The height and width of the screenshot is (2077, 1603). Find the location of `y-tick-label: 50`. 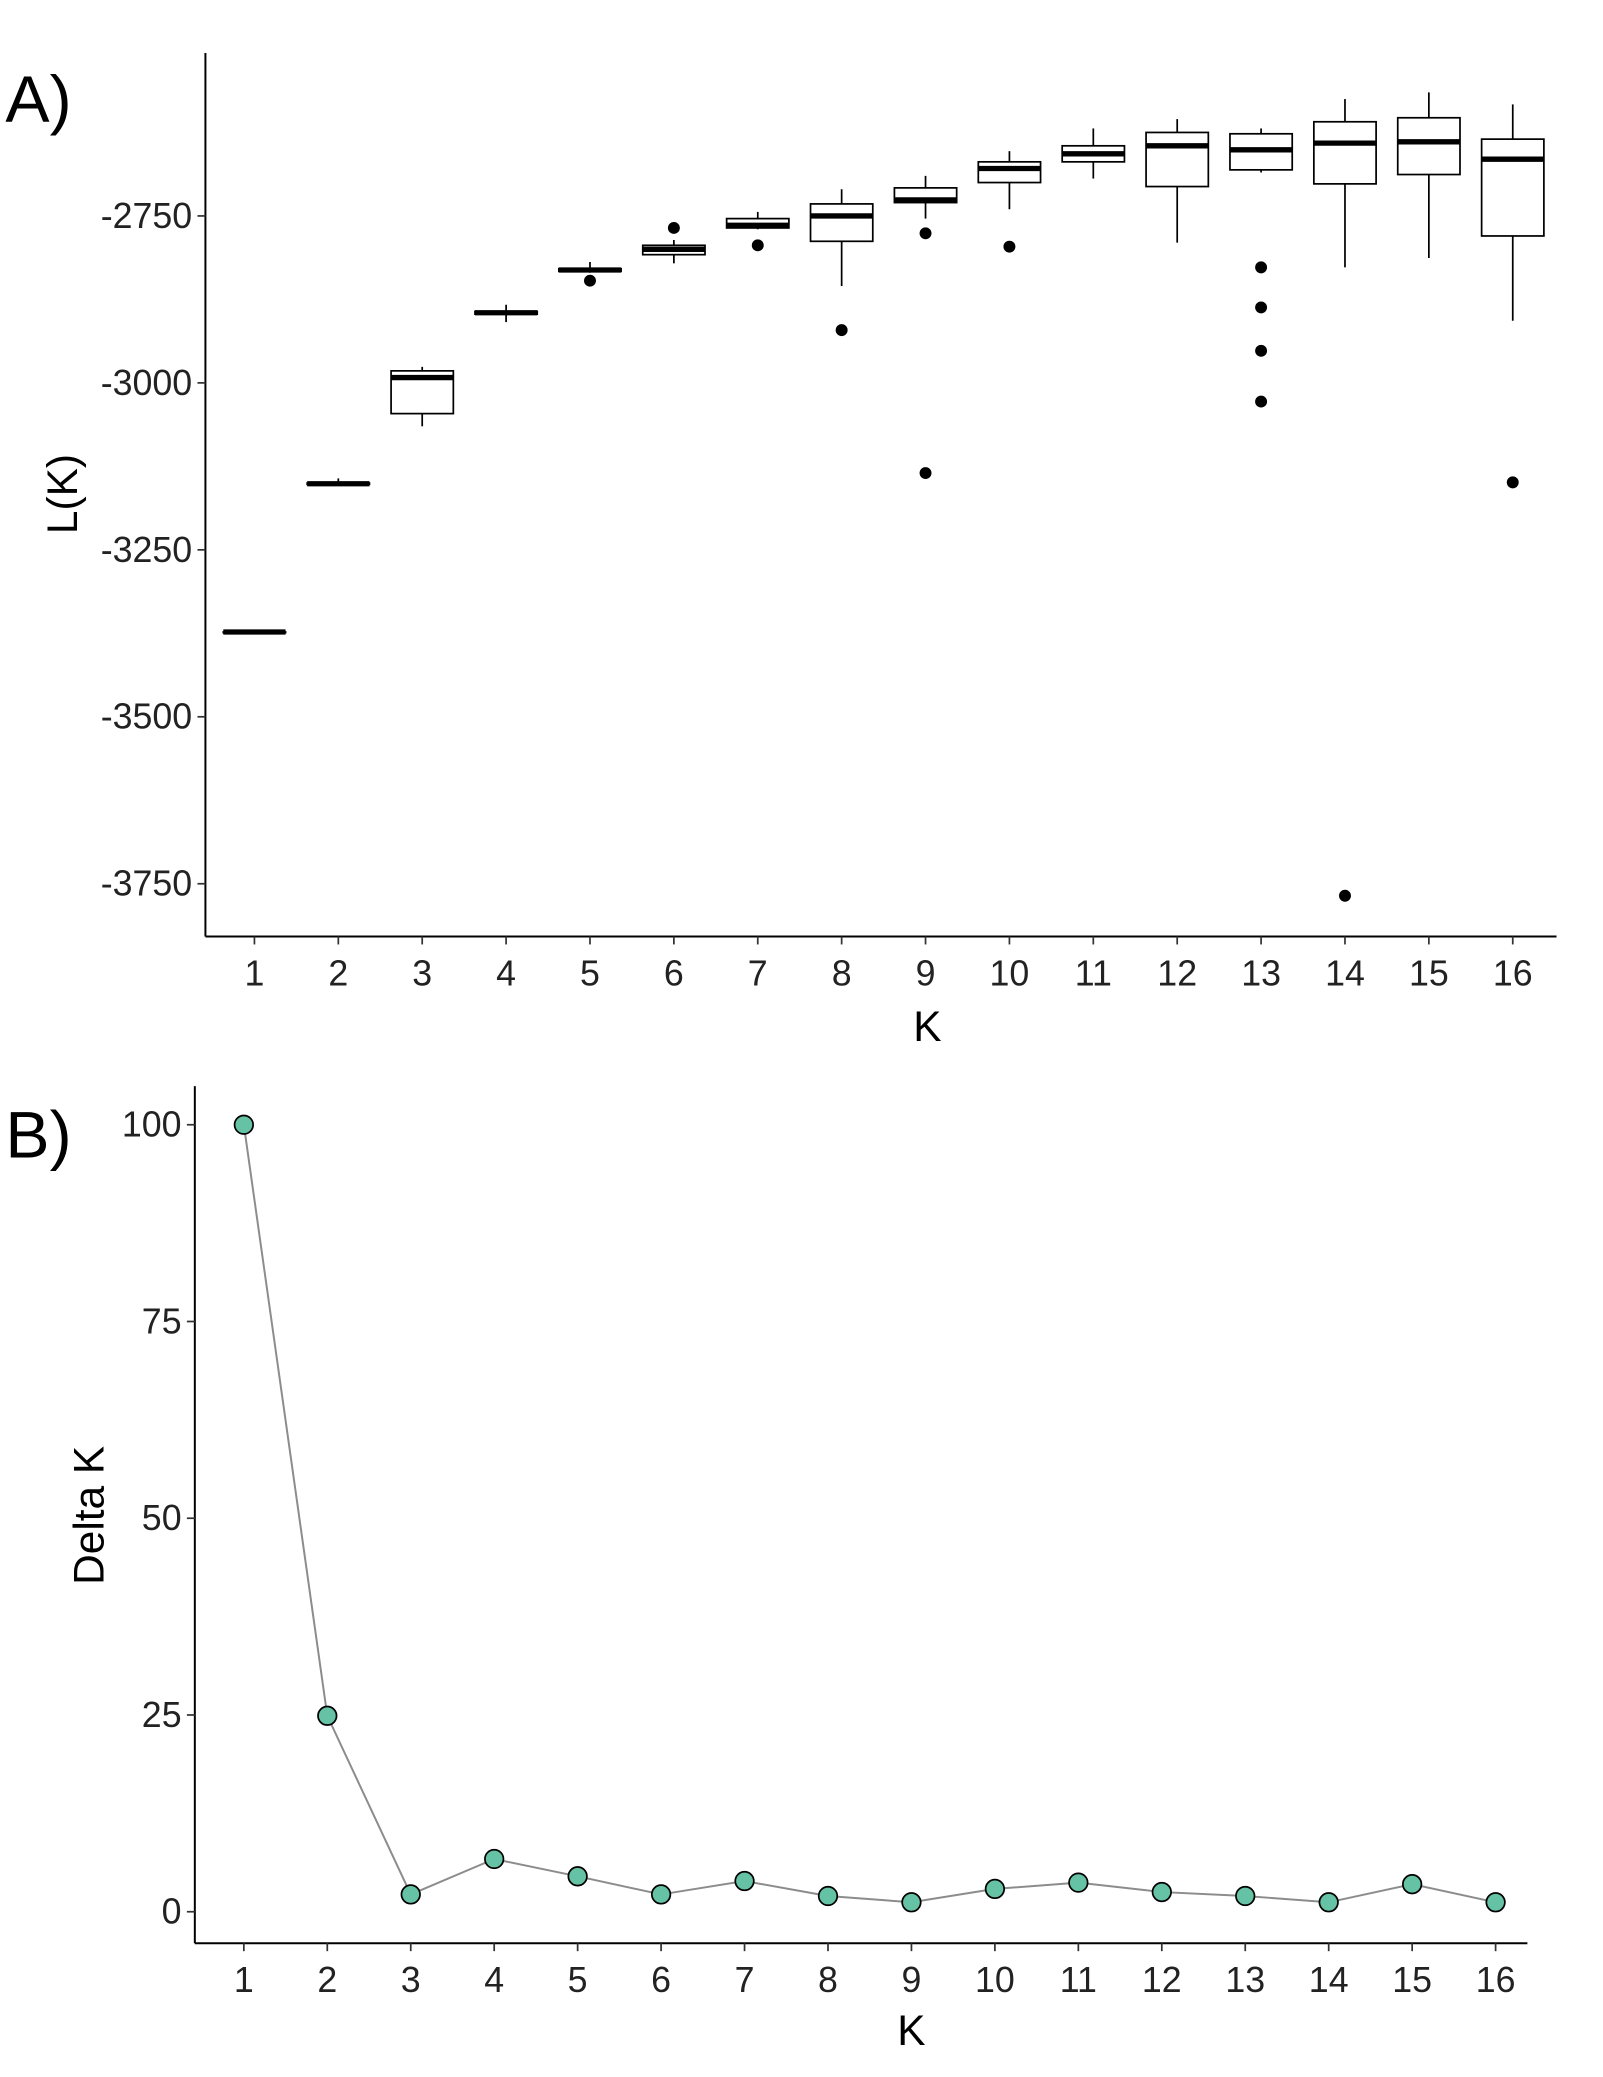

y-tick-label: 50 is located at coordinates (162, 1518).